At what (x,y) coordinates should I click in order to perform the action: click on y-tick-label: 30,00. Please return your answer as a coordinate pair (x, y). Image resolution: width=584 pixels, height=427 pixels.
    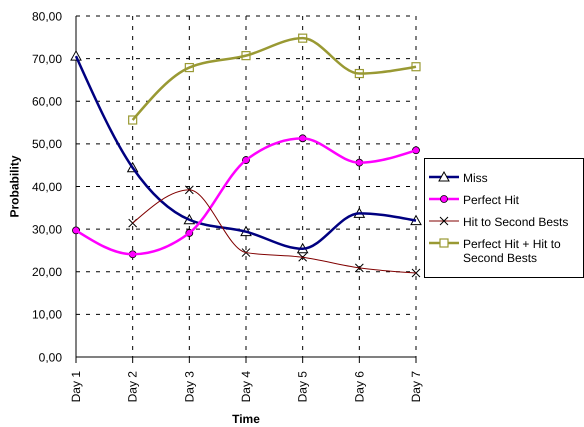
    Looking at the image, I should click on (47, 229).